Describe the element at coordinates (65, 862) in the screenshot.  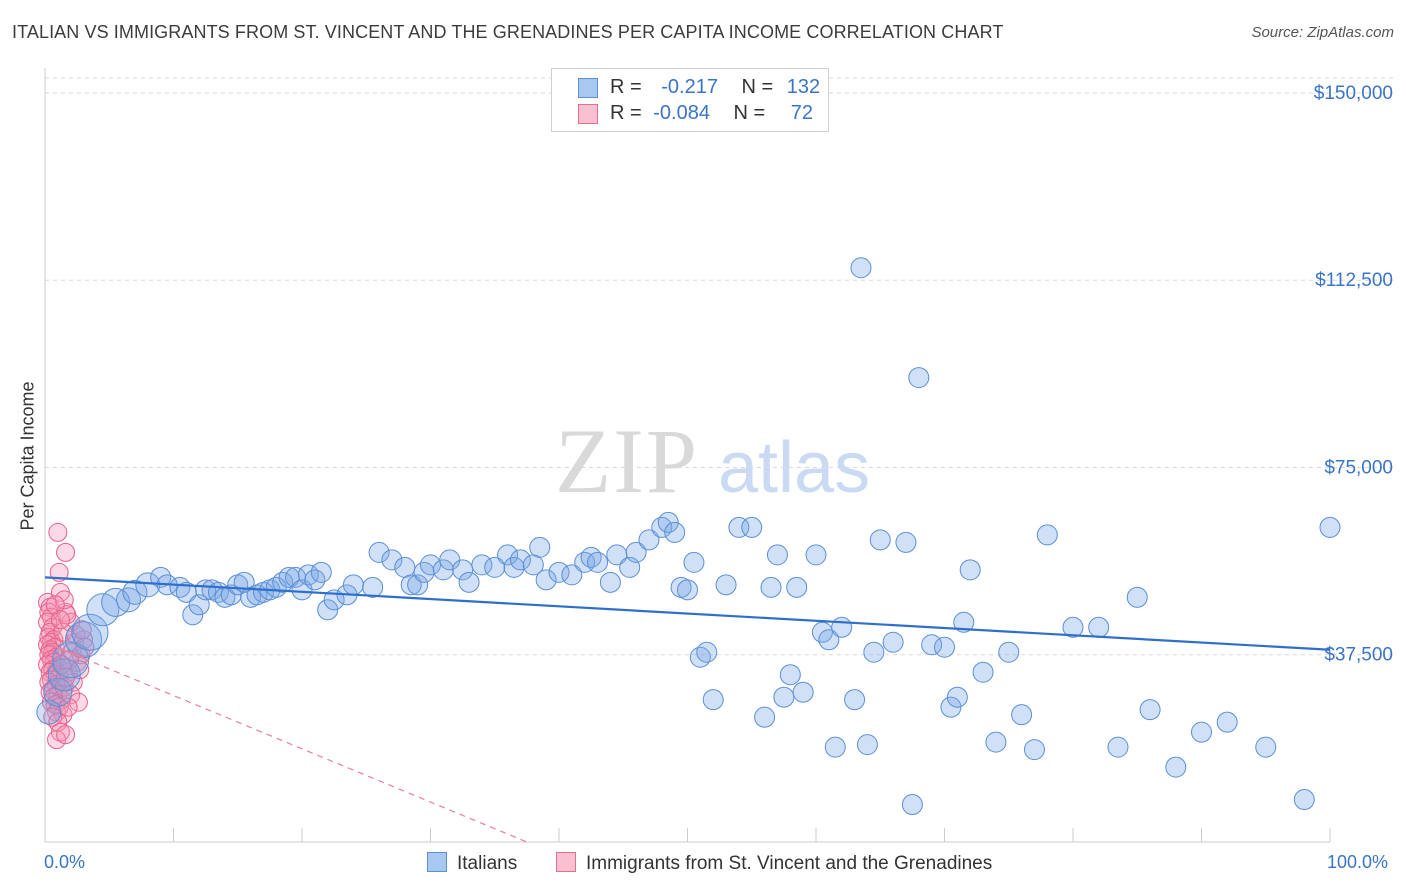
I see `x-tick-min: 0.0%` at that location.